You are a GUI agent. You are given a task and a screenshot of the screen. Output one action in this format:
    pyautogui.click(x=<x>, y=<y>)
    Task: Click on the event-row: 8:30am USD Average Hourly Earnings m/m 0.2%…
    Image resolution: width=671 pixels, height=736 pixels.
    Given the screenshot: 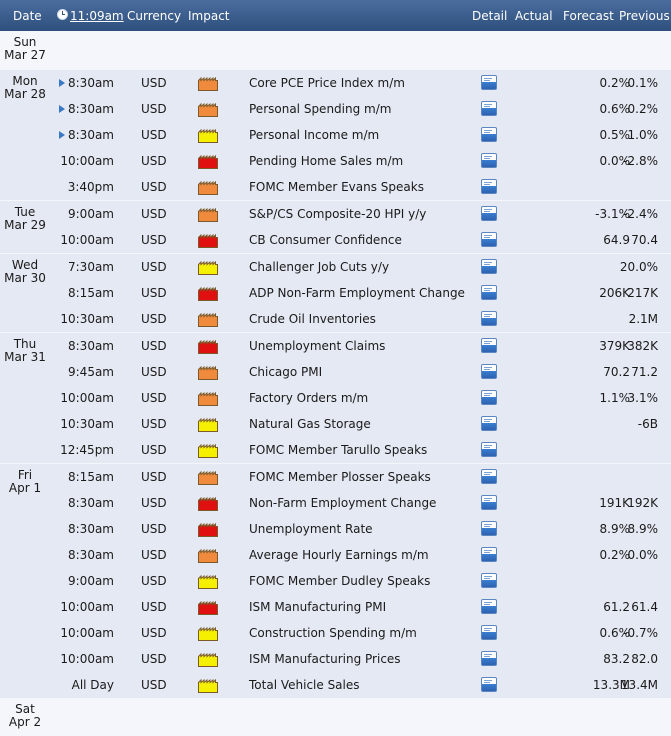 What is the action you would take?
    pyautogui.click(x=335, y=555)
    